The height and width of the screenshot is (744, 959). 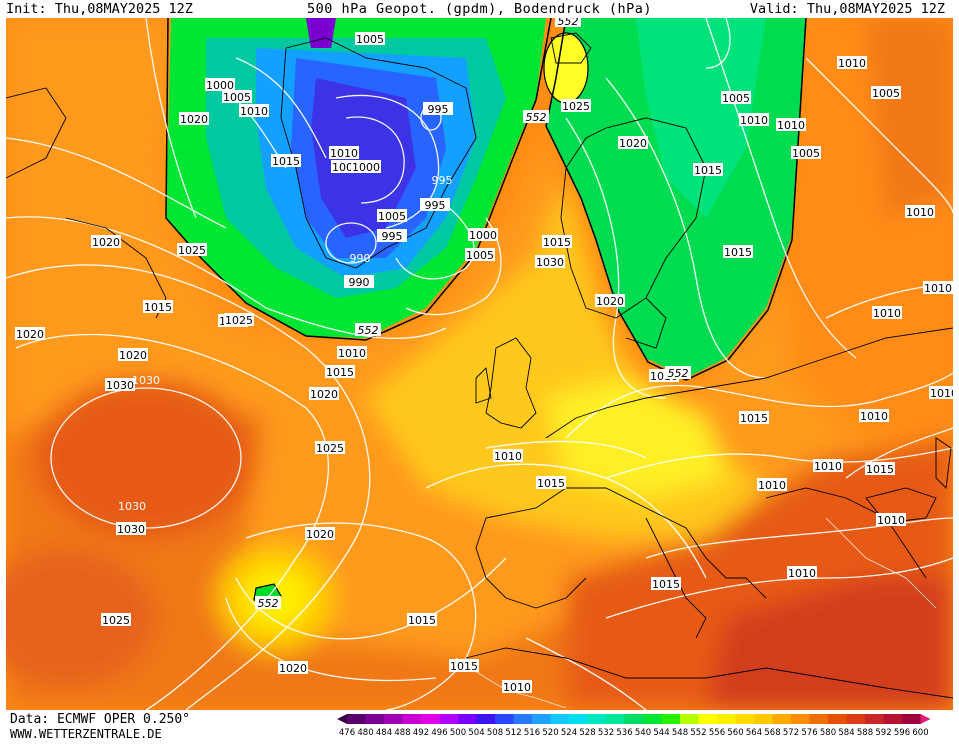 What do you see at coordinates (86, 734) in the screenshot?
I see `website: WWW.WETTERZENTRALE.DE` at bounding box center [86, 734].